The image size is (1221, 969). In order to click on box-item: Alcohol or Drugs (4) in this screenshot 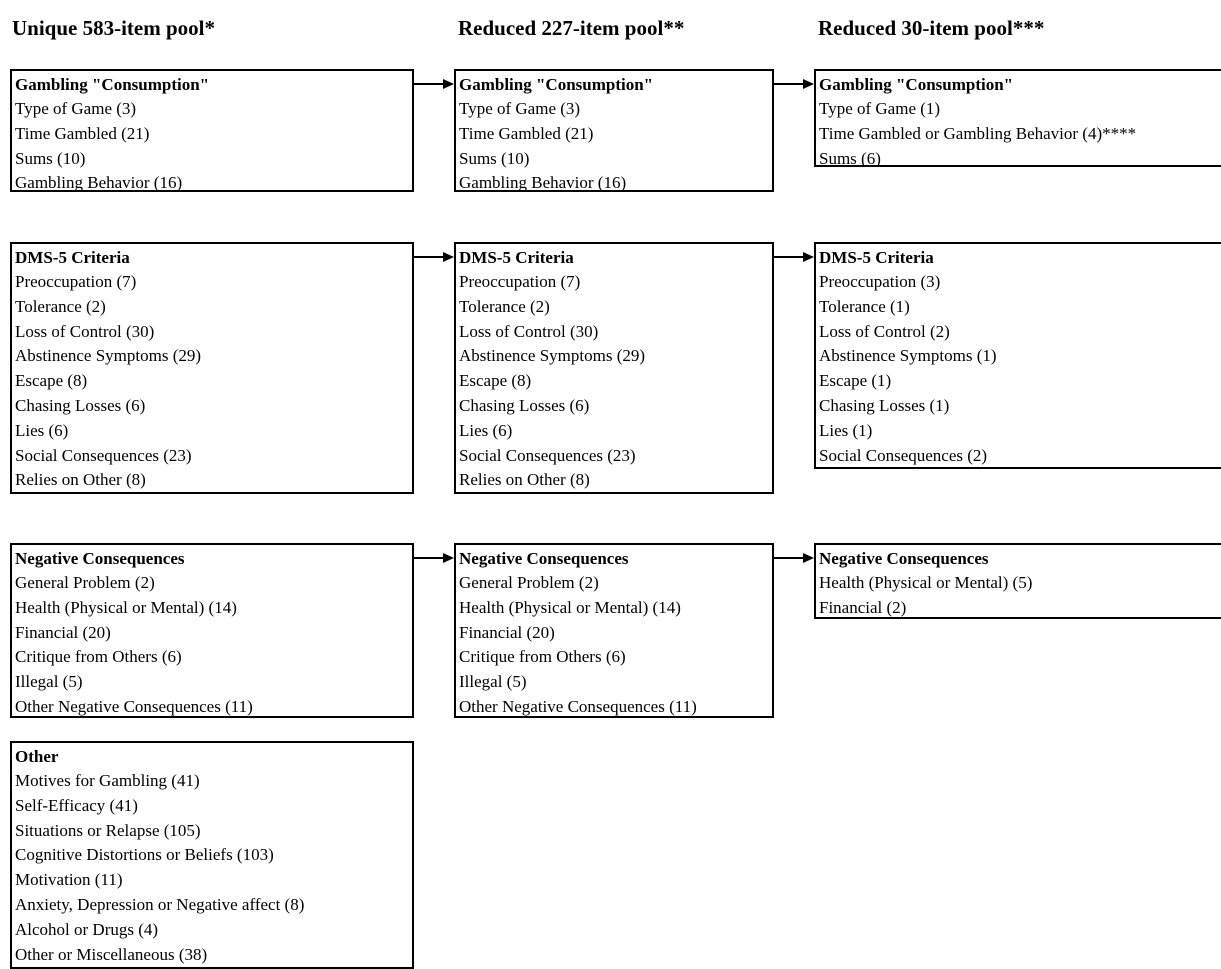, I will do `click(87, 929)`.